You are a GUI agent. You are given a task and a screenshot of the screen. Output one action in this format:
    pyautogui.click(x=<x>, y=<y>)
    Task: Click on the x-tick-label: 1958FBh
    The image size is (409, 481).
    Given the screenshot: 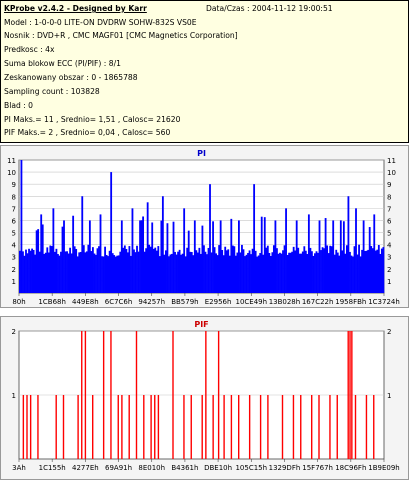 What is the action you would take?
    pyautogui.click(x=350, y=302)
    